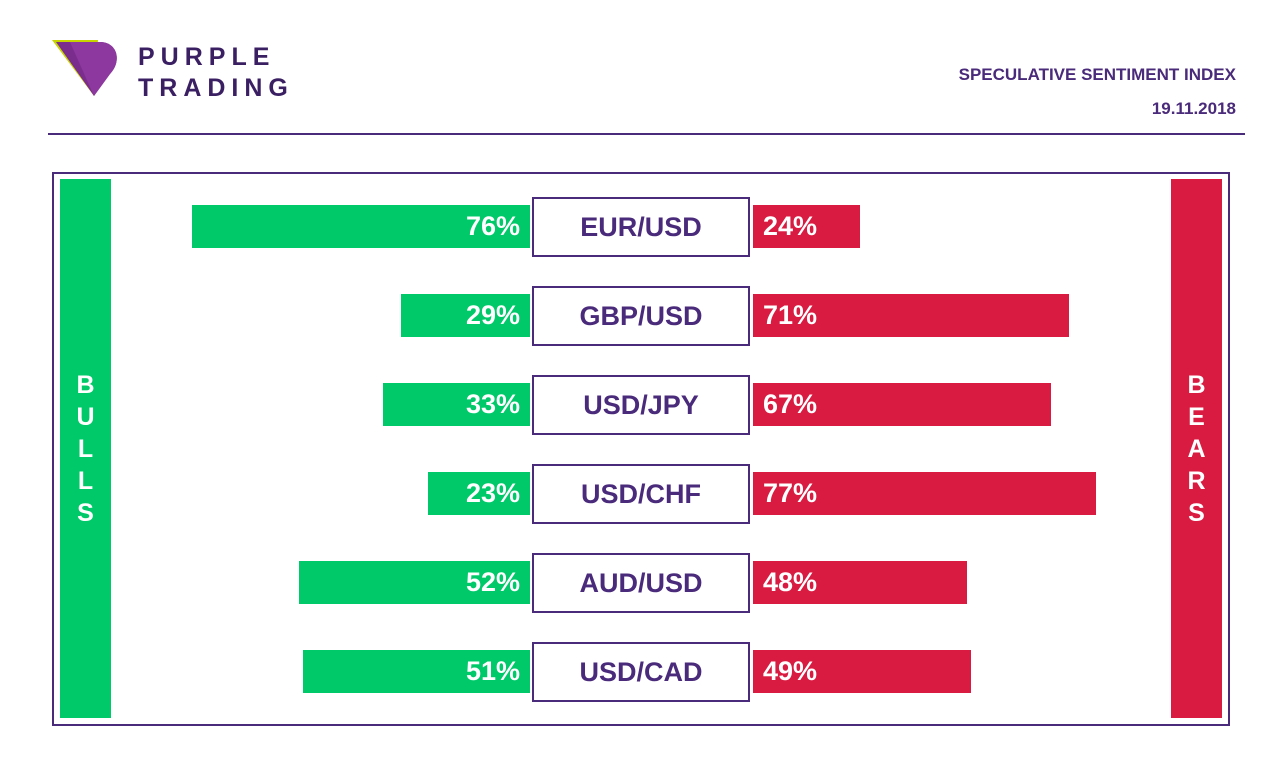 This screenshot has height=780, width=1280. I want to click on bull-bar: 76%, so click(361, 226).